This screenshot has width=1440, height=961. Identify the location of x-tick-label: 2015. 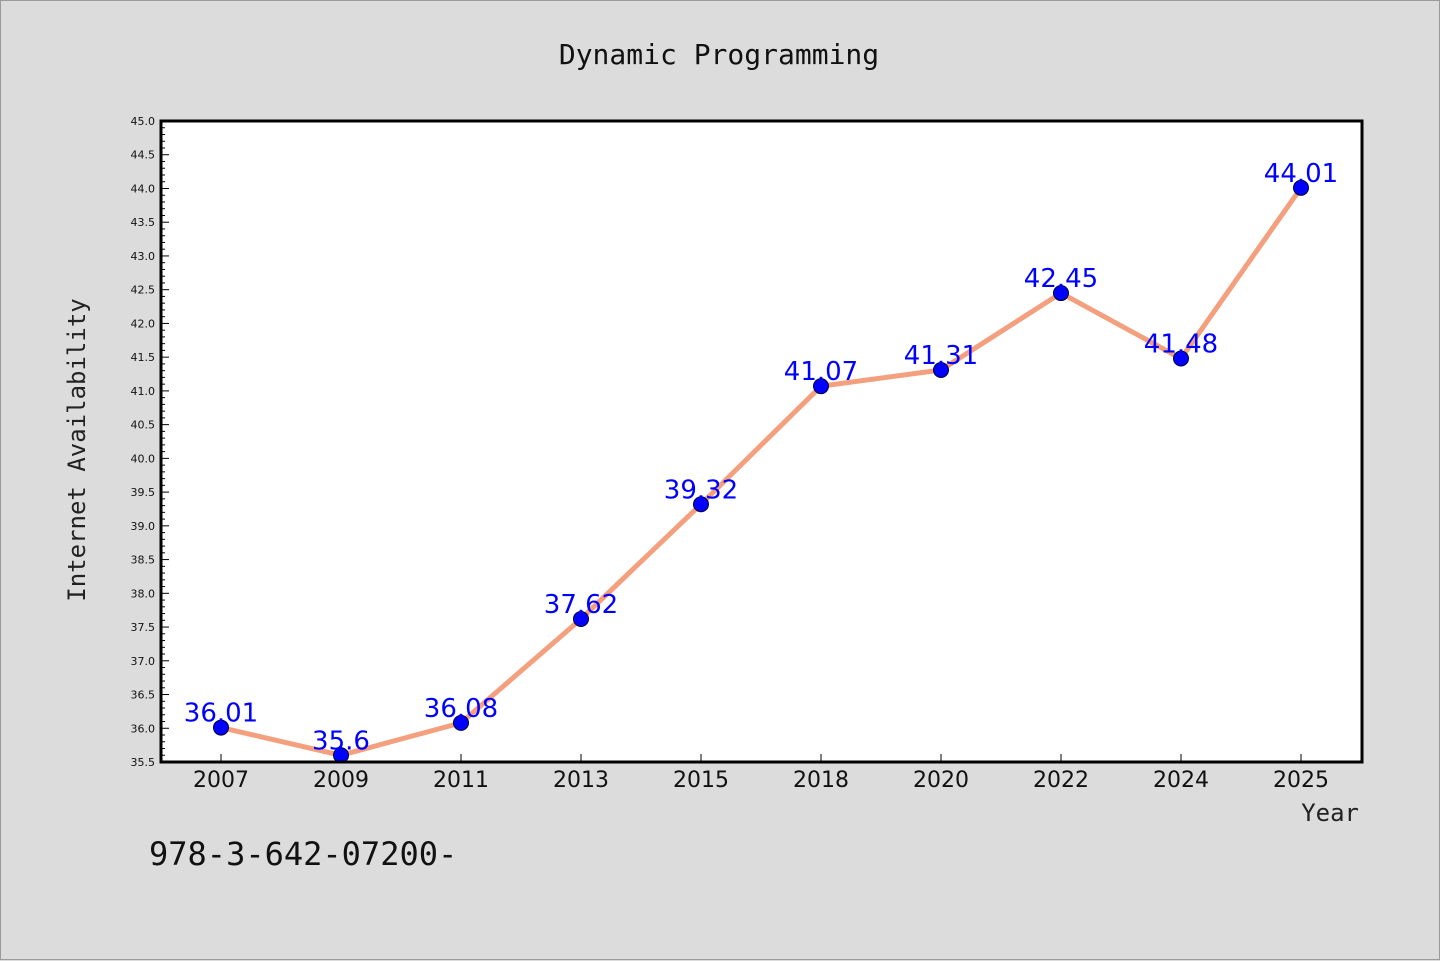
(701, 780).